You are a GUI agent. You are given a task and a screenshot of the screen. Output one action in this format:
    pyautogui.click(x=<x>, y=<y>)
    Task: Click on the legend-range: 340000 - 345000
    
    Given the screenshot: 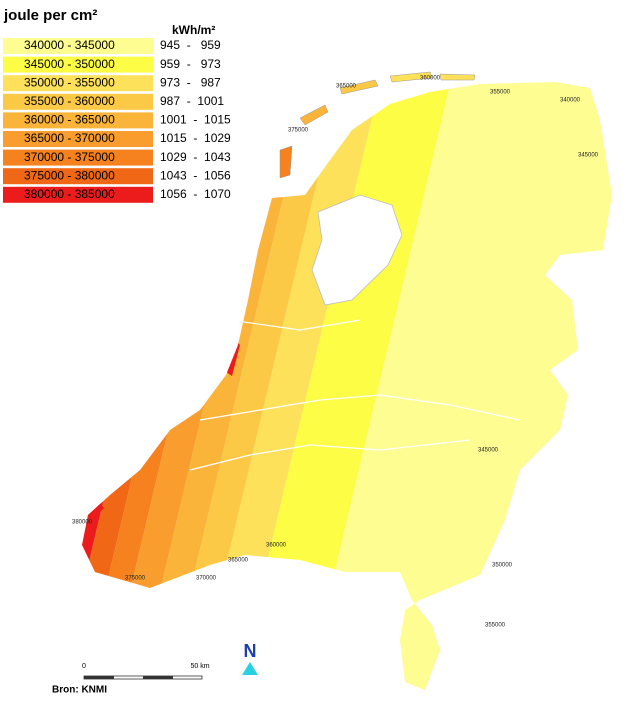 What is the action you would take?
    pyautogui.click(x=69, y=45)
    